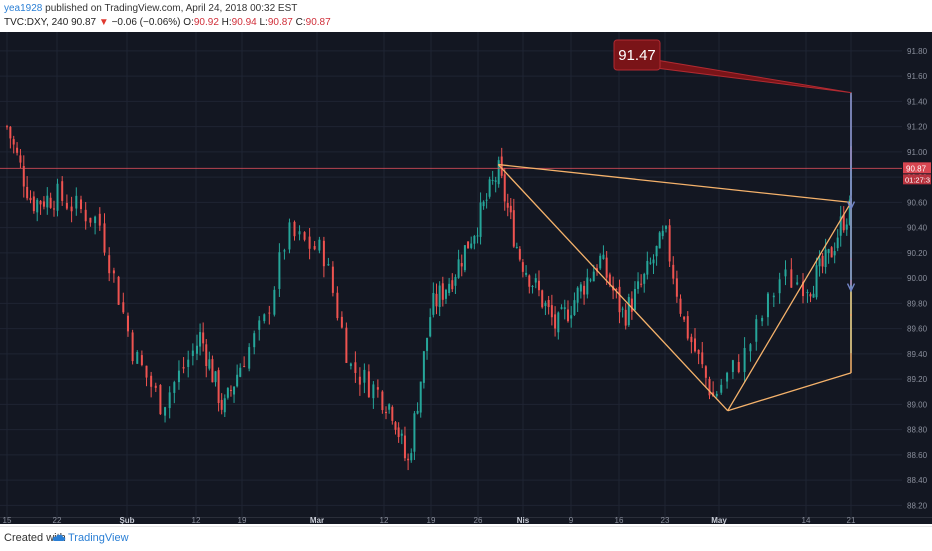 The height and width of the screenshot is (551, 932). I want to click on y-tick-label: 90.60, so click(917, 202).